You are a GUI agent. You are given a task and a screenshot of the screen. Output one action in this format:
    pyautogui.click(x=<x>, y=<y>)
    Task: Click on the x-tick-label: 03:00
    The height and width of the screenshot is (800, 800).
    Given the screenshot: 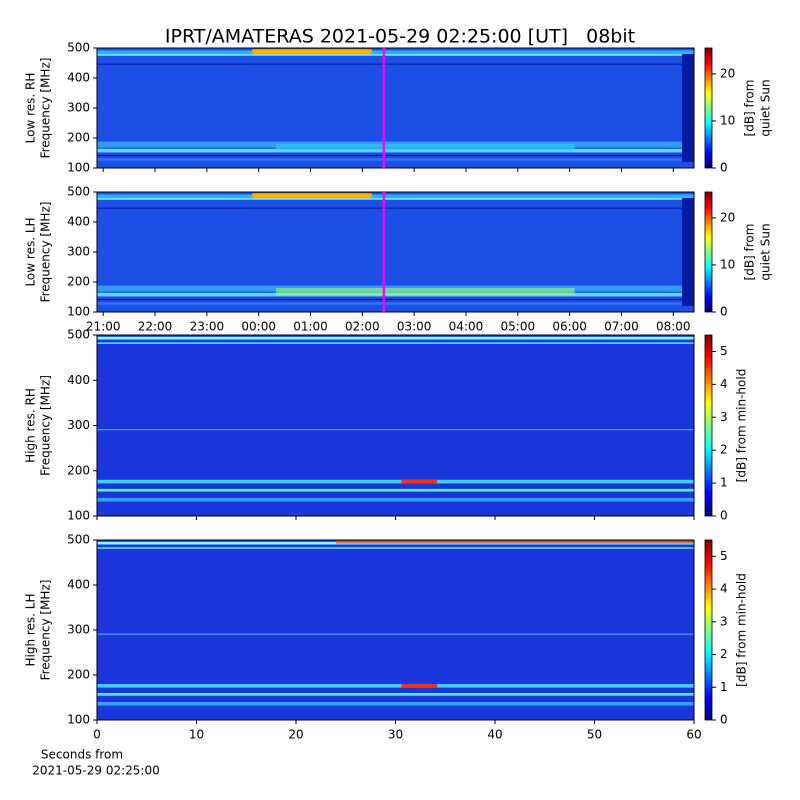 What is the action you would take?
    pyautogui.click(x=414, y=327)
    